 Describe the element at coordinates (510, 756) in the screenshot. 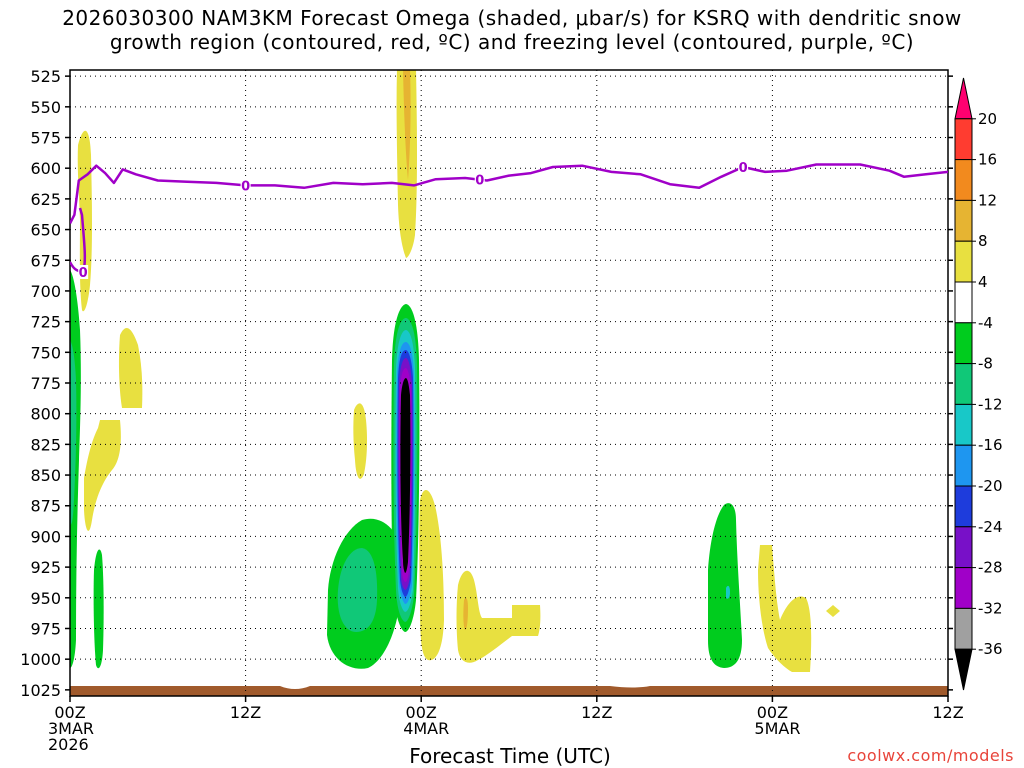

I see `x-axis-title: Forecast Time (UTC)` at that location.